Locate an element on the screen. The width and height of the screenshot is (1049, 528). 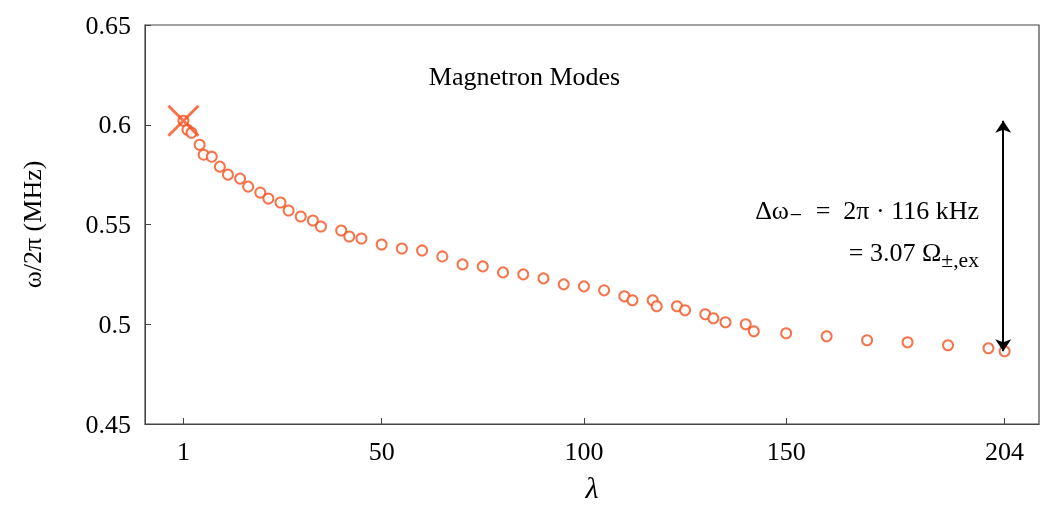
text: Magnetron Modes is located at coordinates (524, 76).